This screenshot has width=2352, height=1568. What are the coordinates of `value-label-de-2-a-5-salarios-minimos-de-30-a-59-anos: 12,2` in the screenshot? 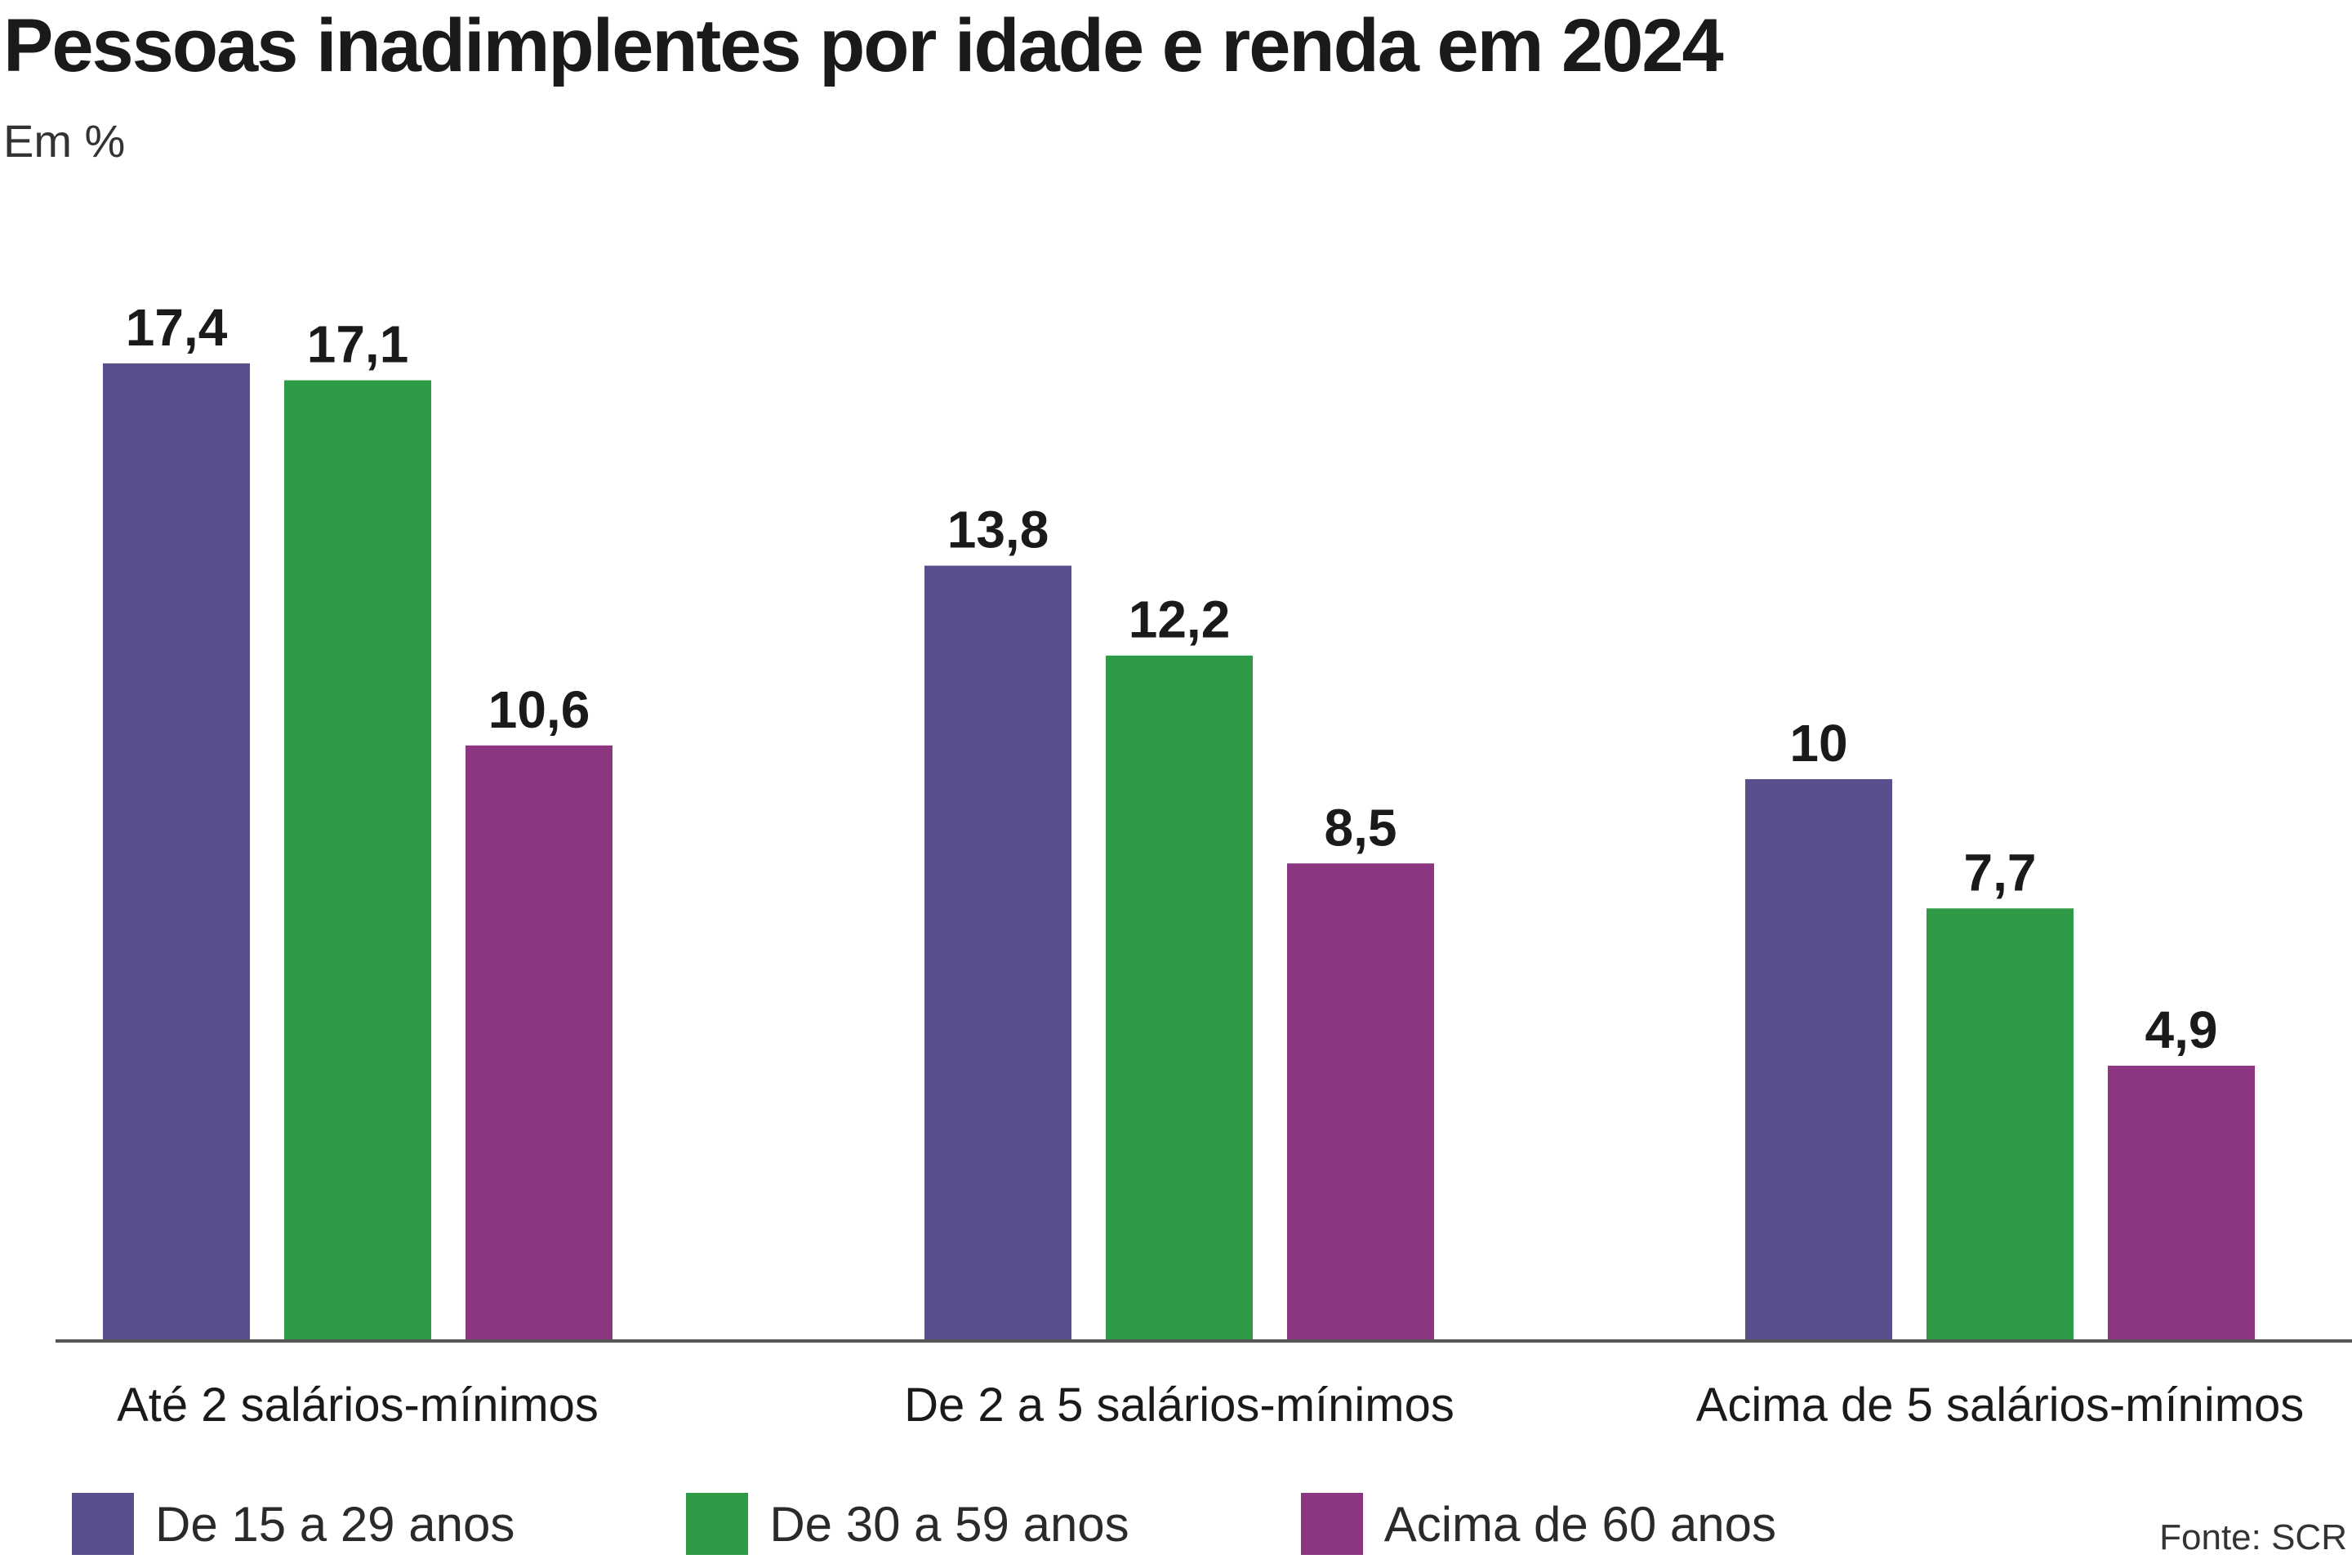 It's located at (1180, 619).